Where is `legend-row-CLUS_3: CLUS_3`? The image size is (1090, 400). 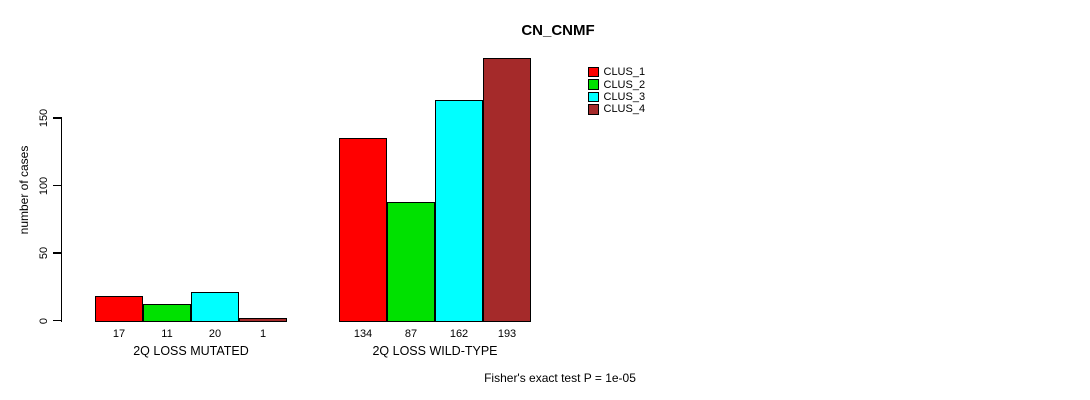
legend-row-CLUS_3: CLUS_3 is located at coordinates (616, 97).